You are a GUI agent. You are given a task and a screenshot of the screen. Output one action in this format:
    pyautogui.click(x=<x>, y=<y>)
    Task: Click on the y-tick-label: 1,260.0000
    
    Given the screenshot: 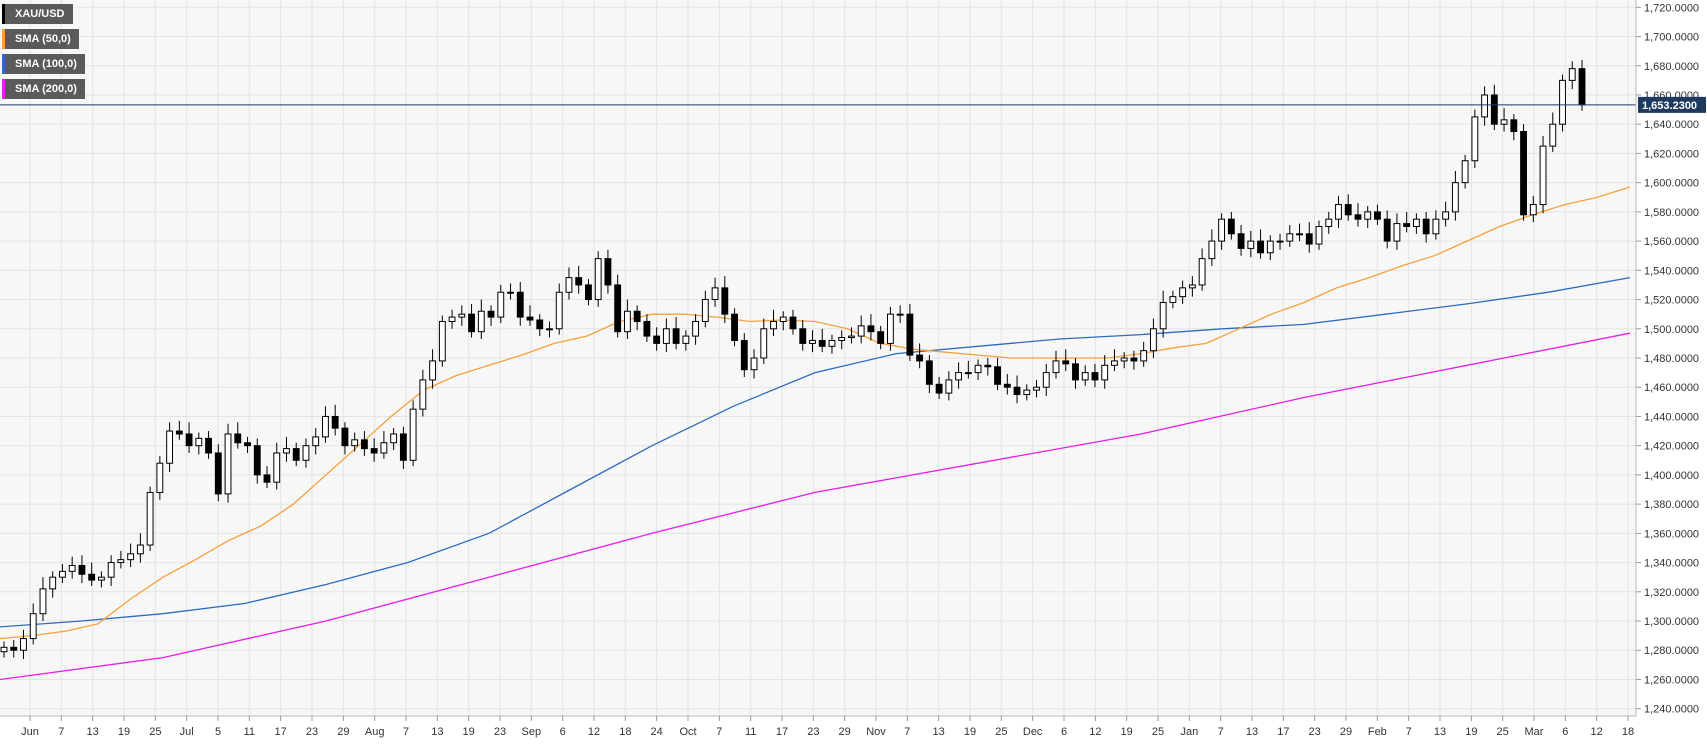 What is the action you would take?
    pyautogui.click(x=1671, y=680)
    